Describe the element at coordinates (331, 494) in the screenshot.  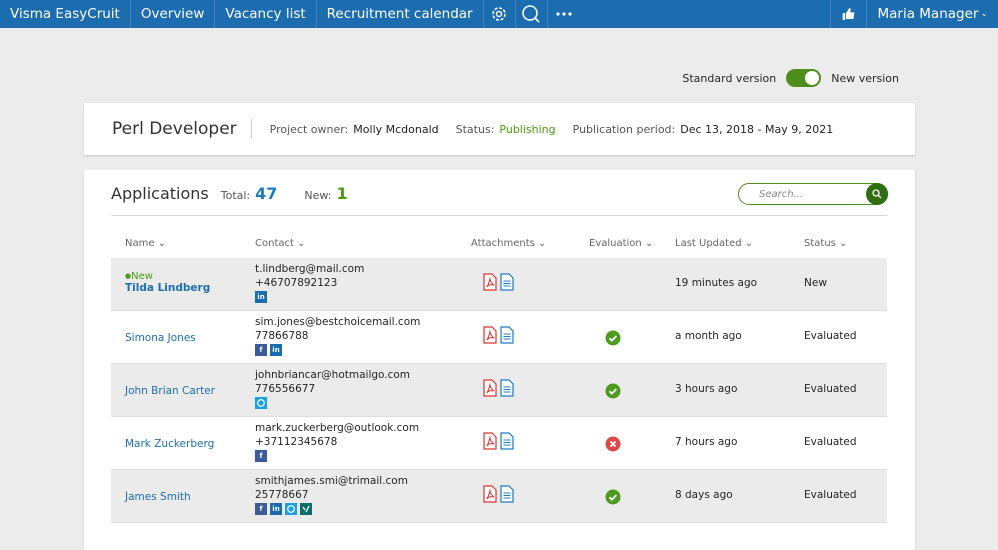
I see `contact-cell: smithjames.smi@trimail.com 25778667 f in` at that location.